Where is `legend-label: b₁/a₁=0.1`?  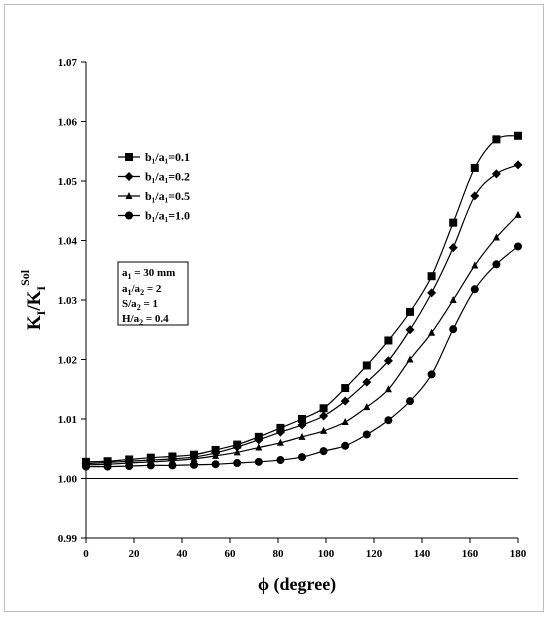
legend-label: b₁/a₁=0.1 is located at coordinates (167, 157).